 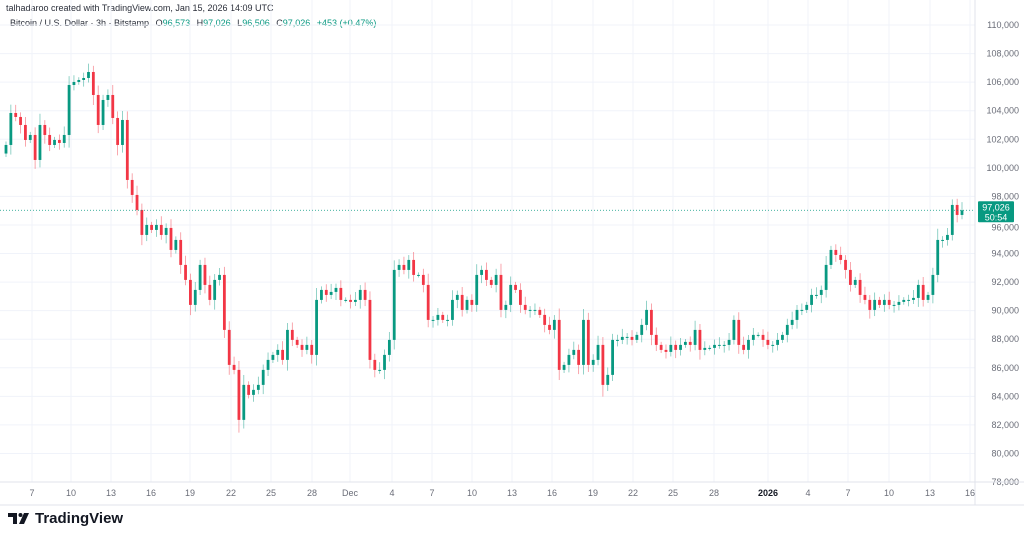 What do you see at coordinates (65, 518) in the screenshot?
I see `tradingview-logo: TradingView` at bounding box center [65, 518].